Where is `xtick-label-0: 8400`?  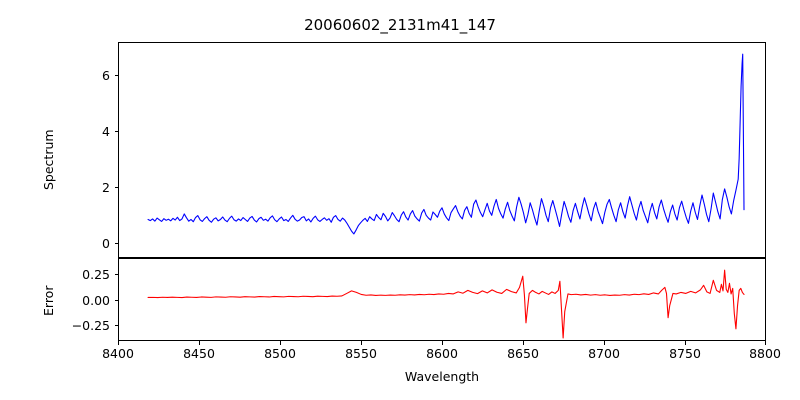 xtick-label-0: 8400 is located at coordinates (118, 353).